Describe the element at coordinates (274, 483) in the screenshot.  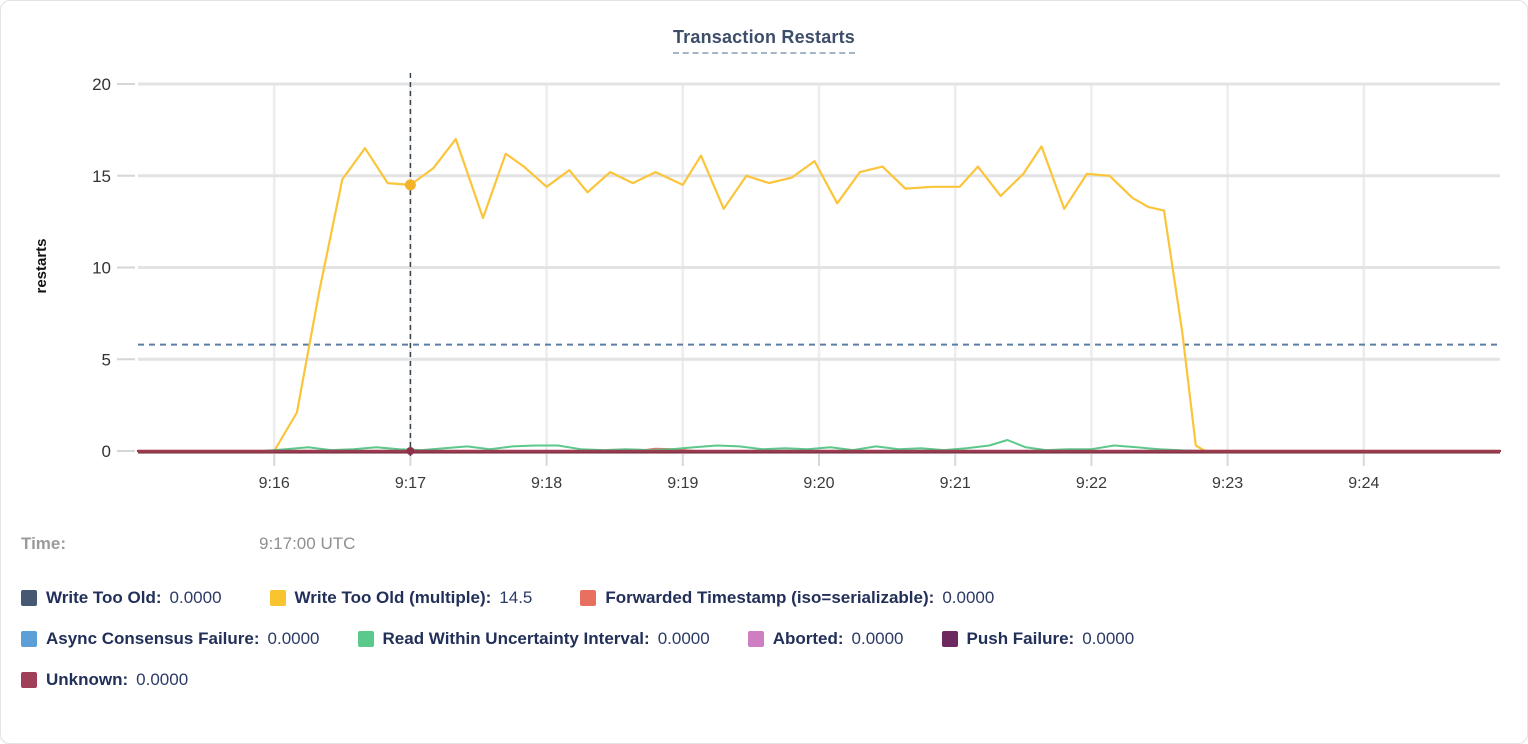
I see `x-tick-label: 9:16` at that location.